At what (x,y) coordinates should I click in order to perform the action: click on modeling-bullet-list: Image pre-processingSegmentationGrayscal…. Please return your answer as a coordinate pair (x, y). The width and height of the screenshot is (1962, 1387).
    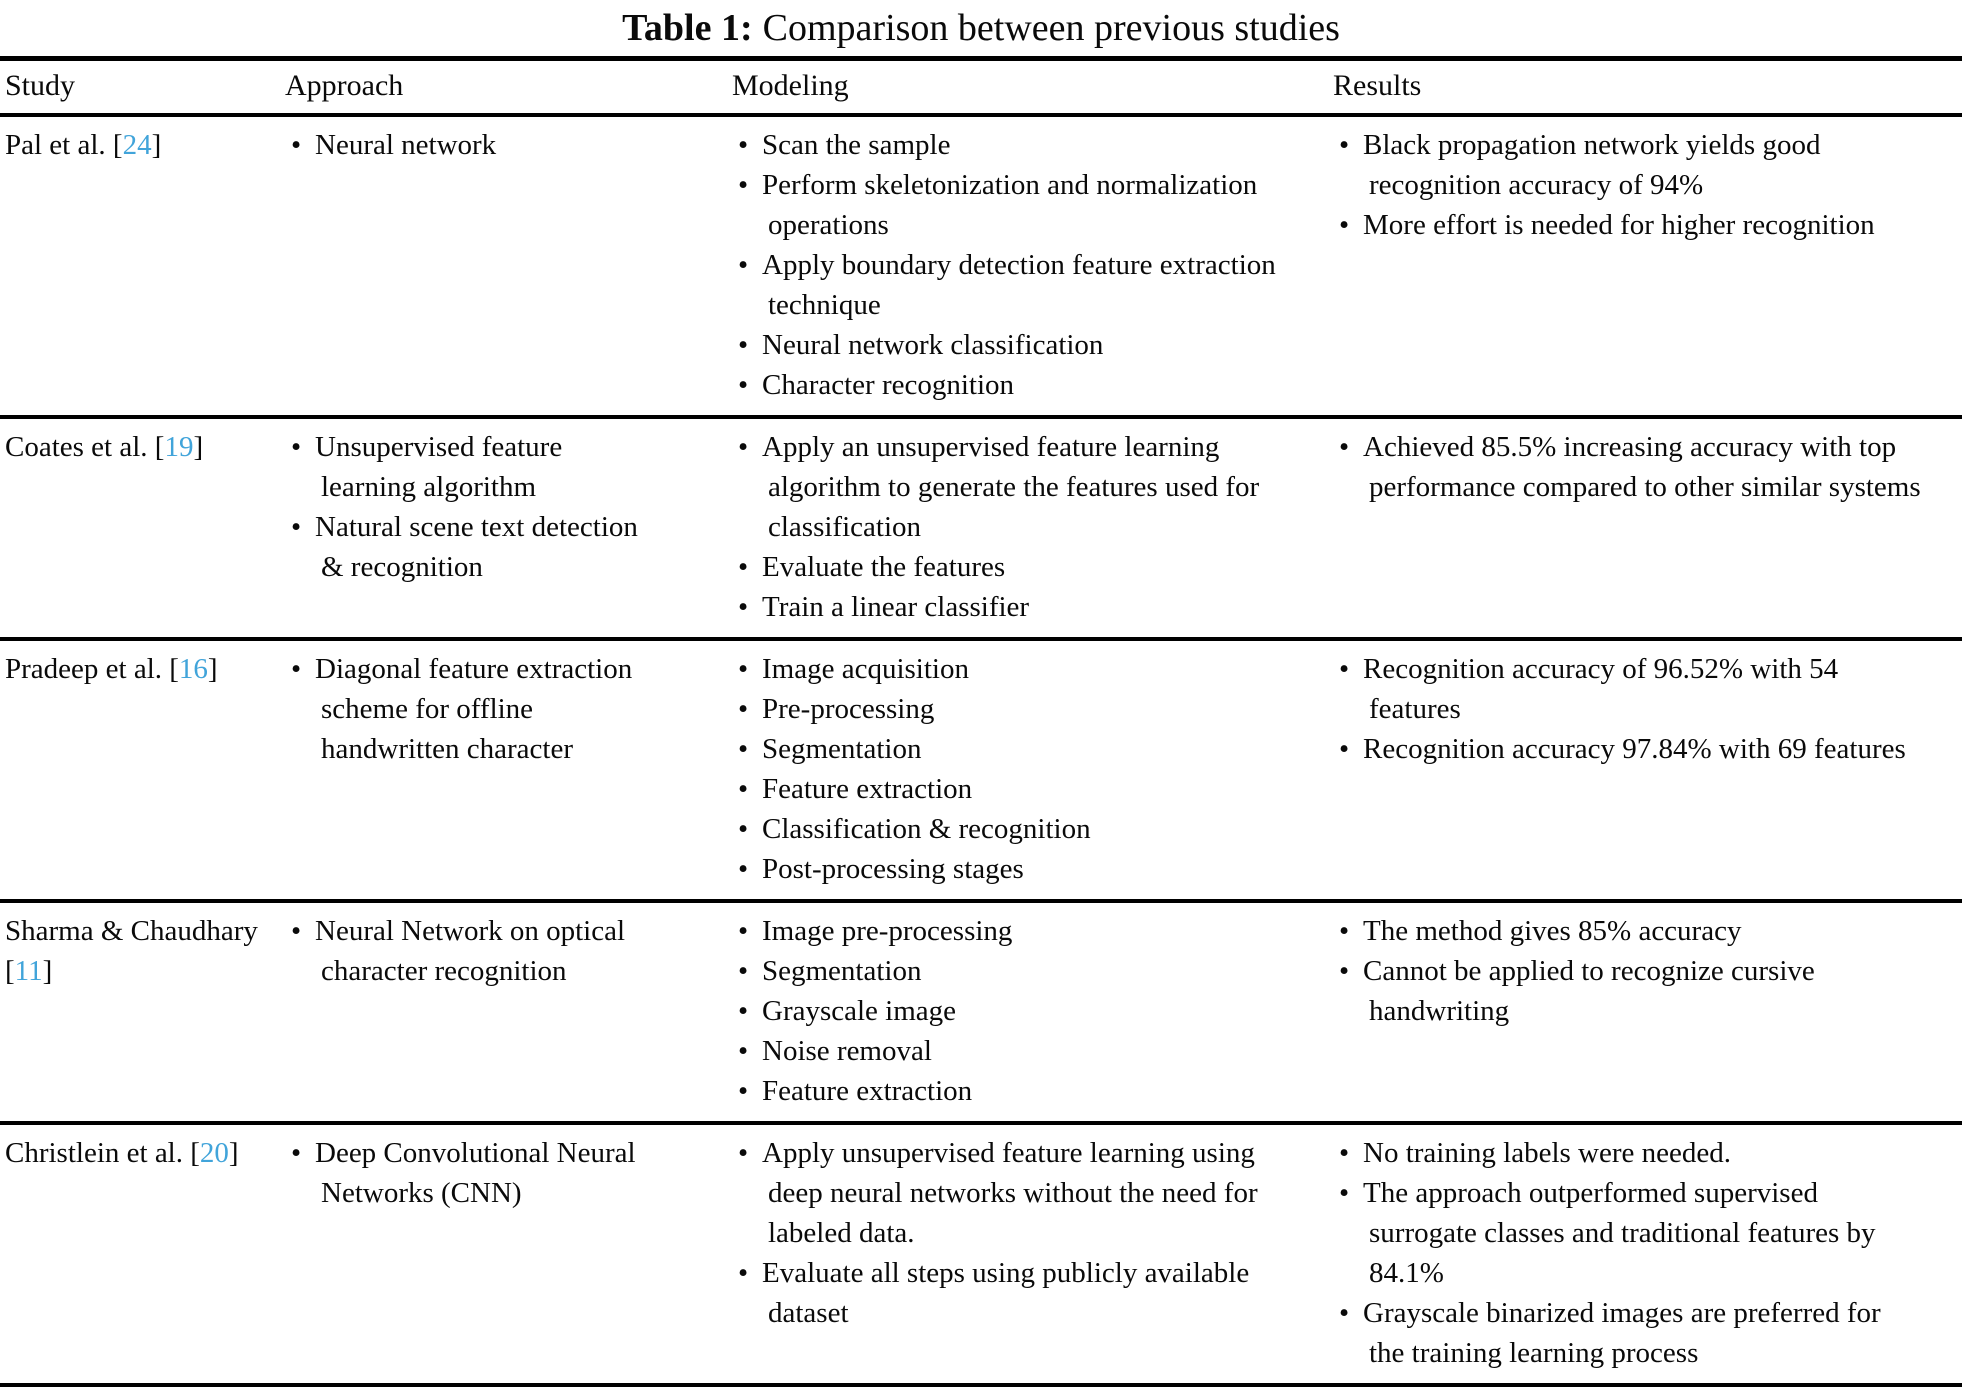
    Looking at the image, I should click on (1007, 1011).